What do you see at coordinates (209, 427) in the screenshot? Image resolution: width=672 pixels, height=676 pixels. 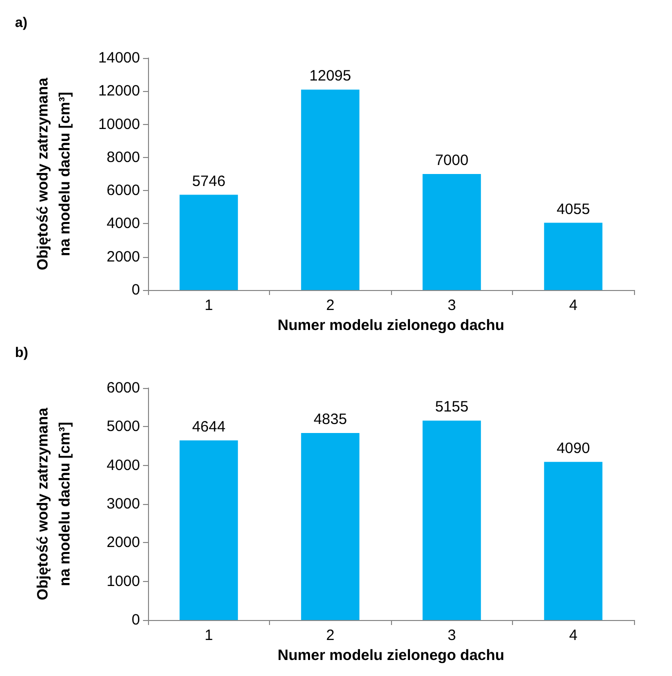 I see `data-label: 4644` at bounding box center [209, 427].